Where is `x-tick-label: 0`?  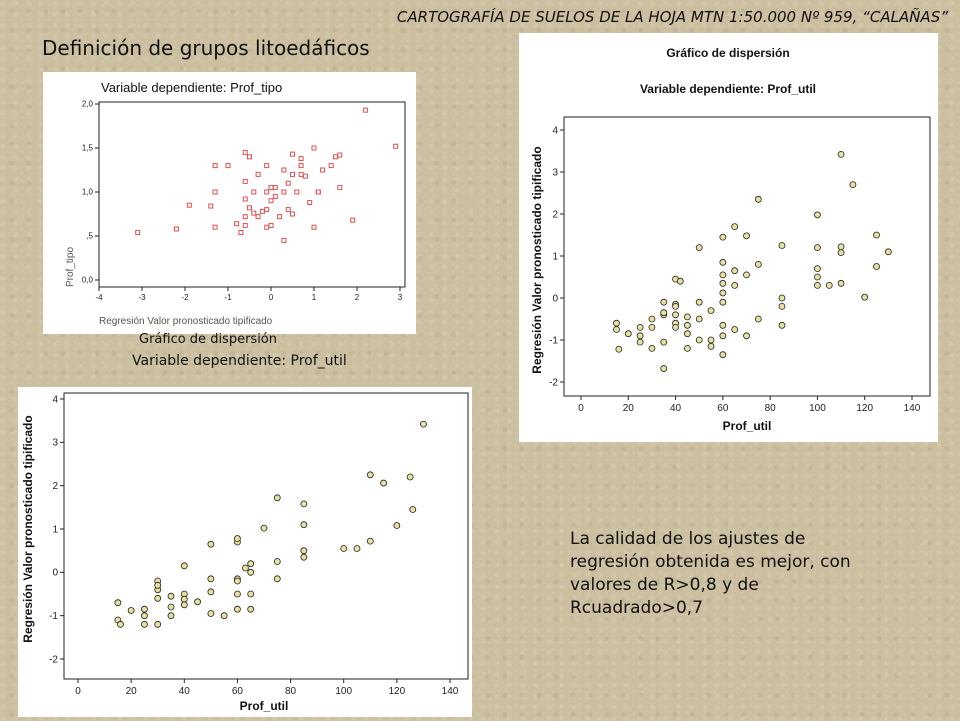 x-tick-label: 0 is located at coordinates (581, 408).